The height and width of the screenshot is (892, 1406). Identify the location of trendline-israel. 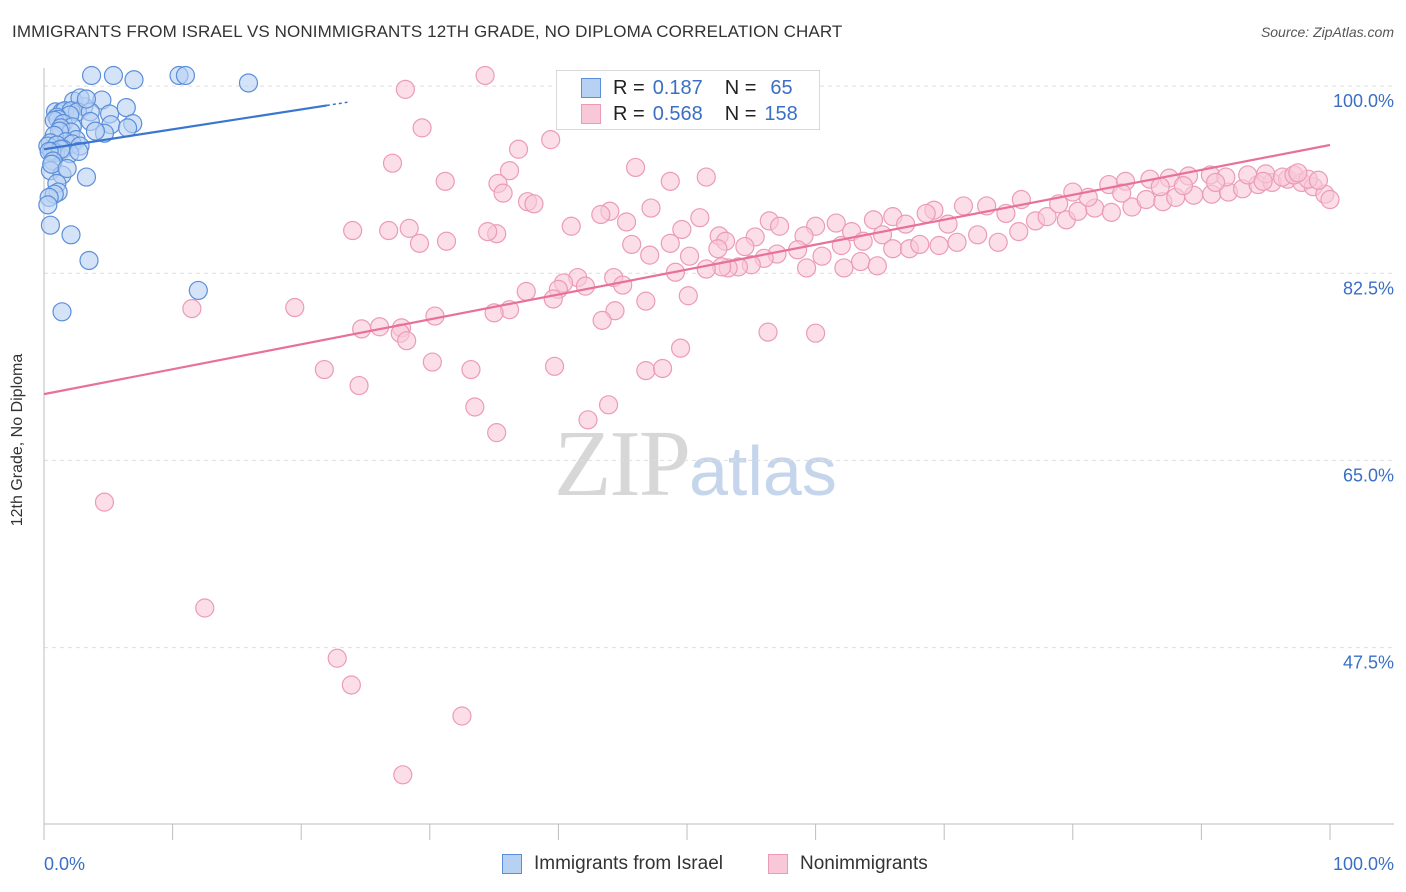
(185, 127).